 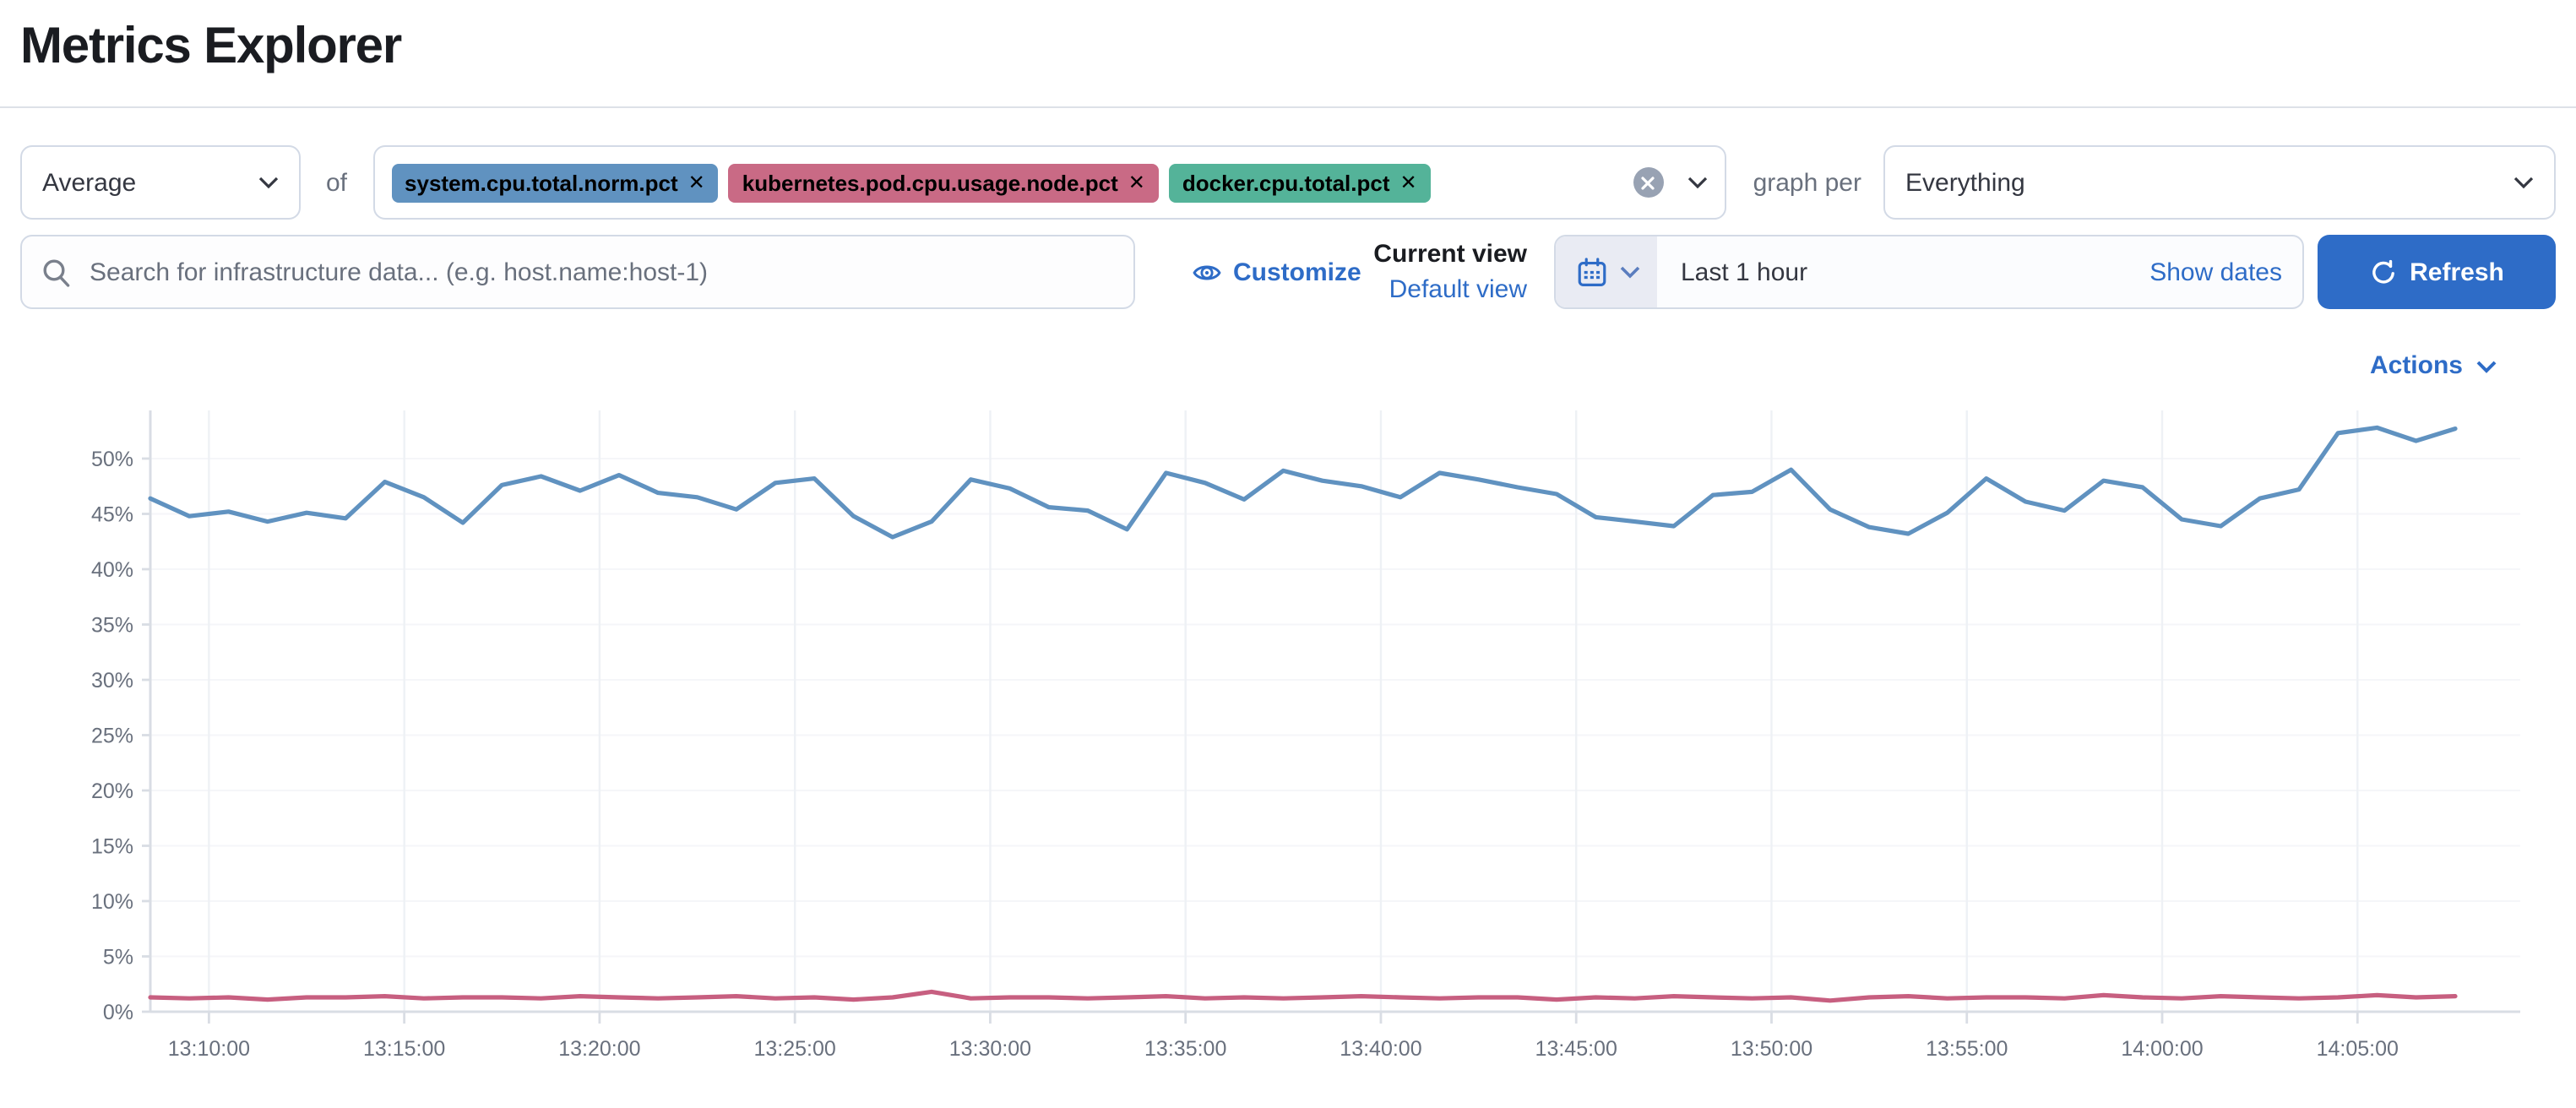 What do you see at coordinates (112, 459) in the screenshot?
I see `y-axis-tick-label: 50%` at bounding box center [112, 459].